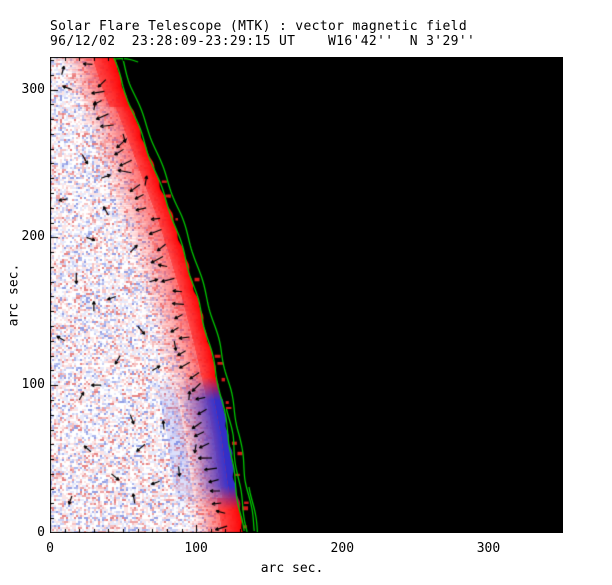 This screenshot has width=612, height=585. What do you see at coordinates (292, 568) in the screenshot?
I see `x-axis-label: arc sec.` at bounding box center [292, 568].